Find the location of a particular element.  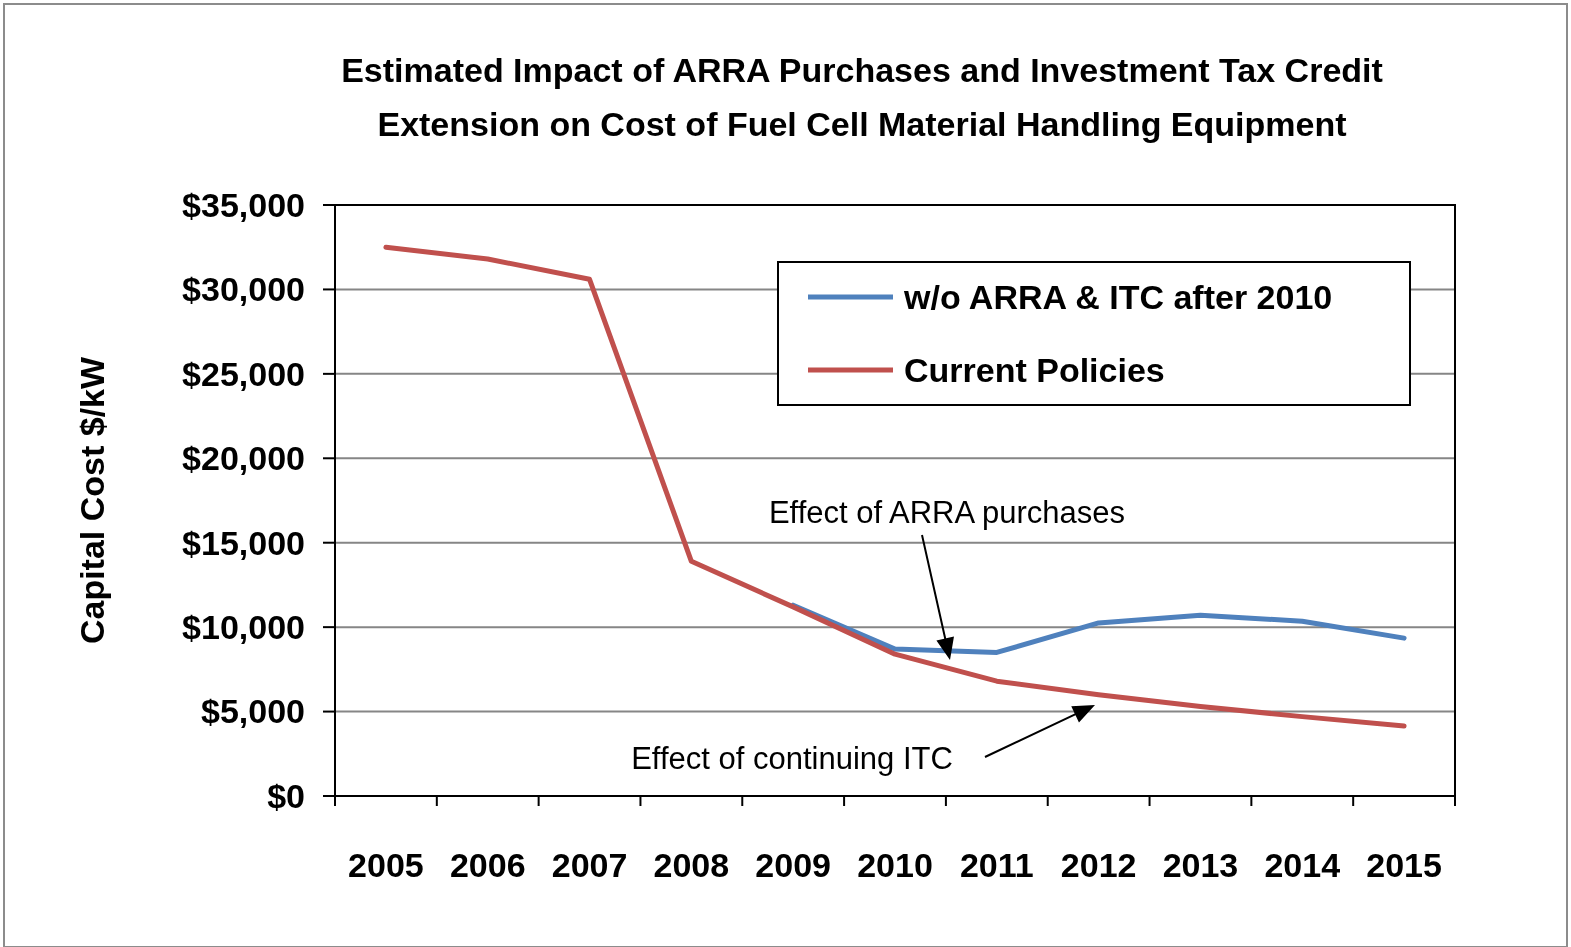

chart-title: Estimated Impact of ARRA Purchases and Investment Tax Credit Extension on Cost of Fuel Cell Material Handling Equipment is located at coordinates (862, 97).